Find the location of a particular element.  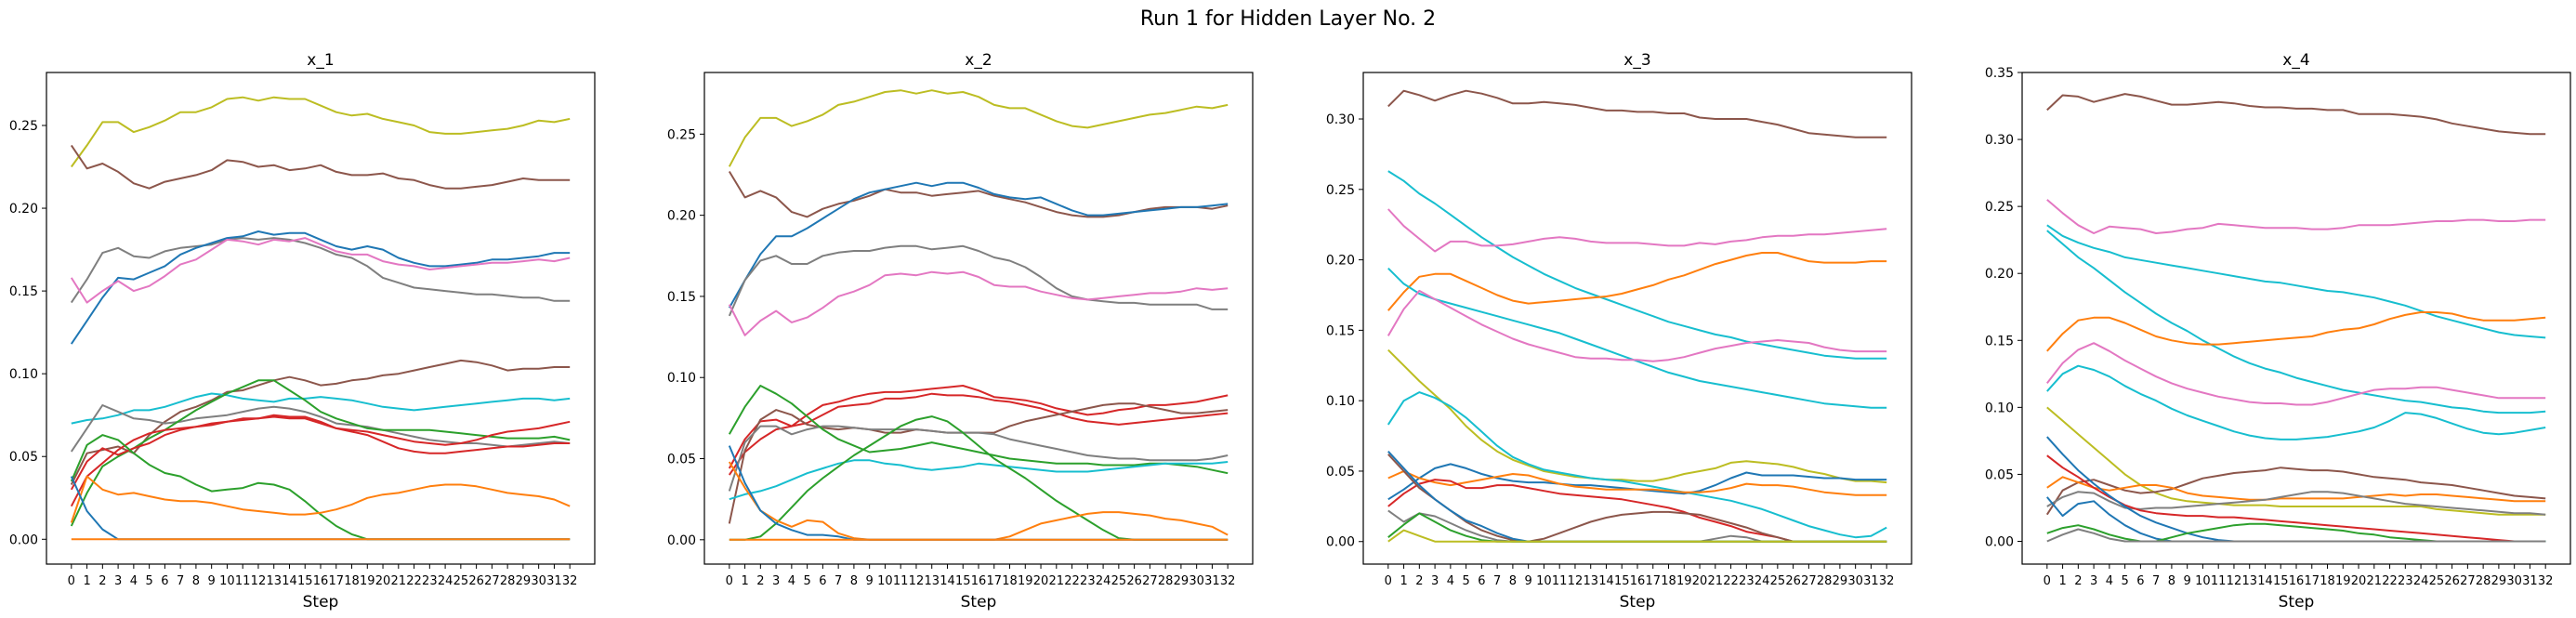

x-tick-label: 25 is located at coordinates (1778, 581).